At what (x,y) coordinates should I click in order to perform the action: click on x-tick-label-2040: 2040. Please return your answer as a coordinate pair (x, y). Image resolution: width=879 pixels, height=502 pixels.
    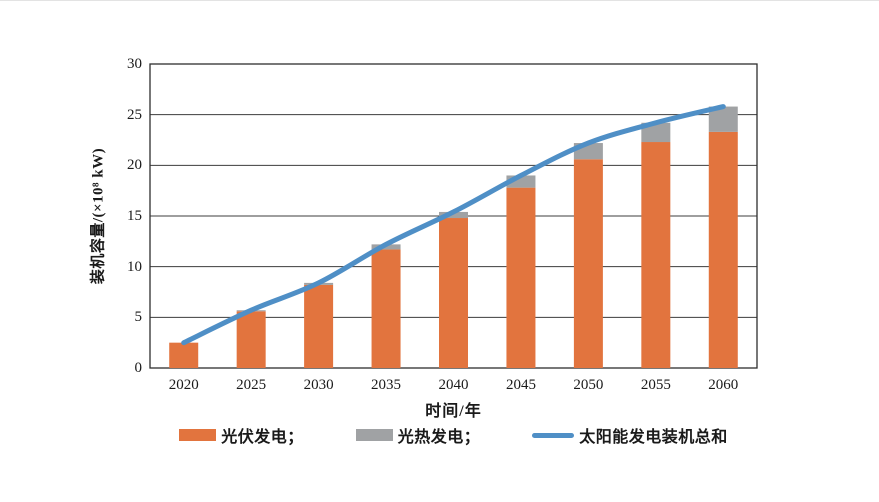
    Looking at the image, I should click on (453, 385).